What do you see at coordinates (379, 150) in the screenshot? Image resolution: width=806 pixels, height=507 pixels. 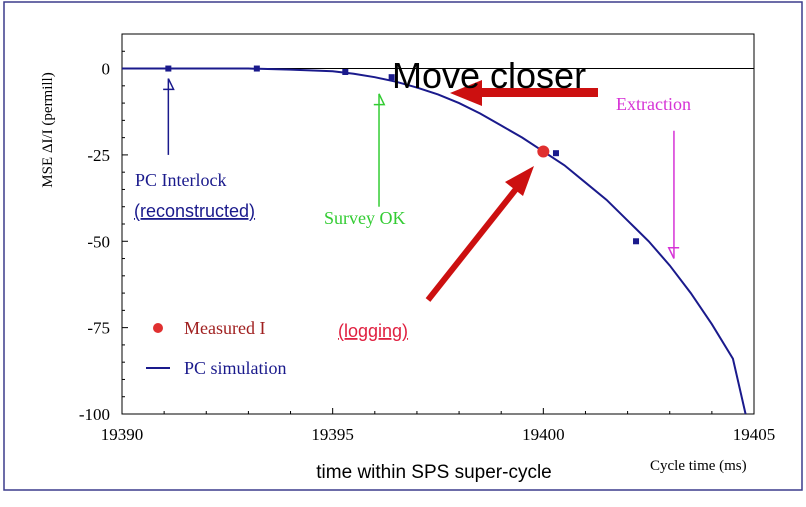 I see `survey-ok-arrow` at bounding box center [379, 150].